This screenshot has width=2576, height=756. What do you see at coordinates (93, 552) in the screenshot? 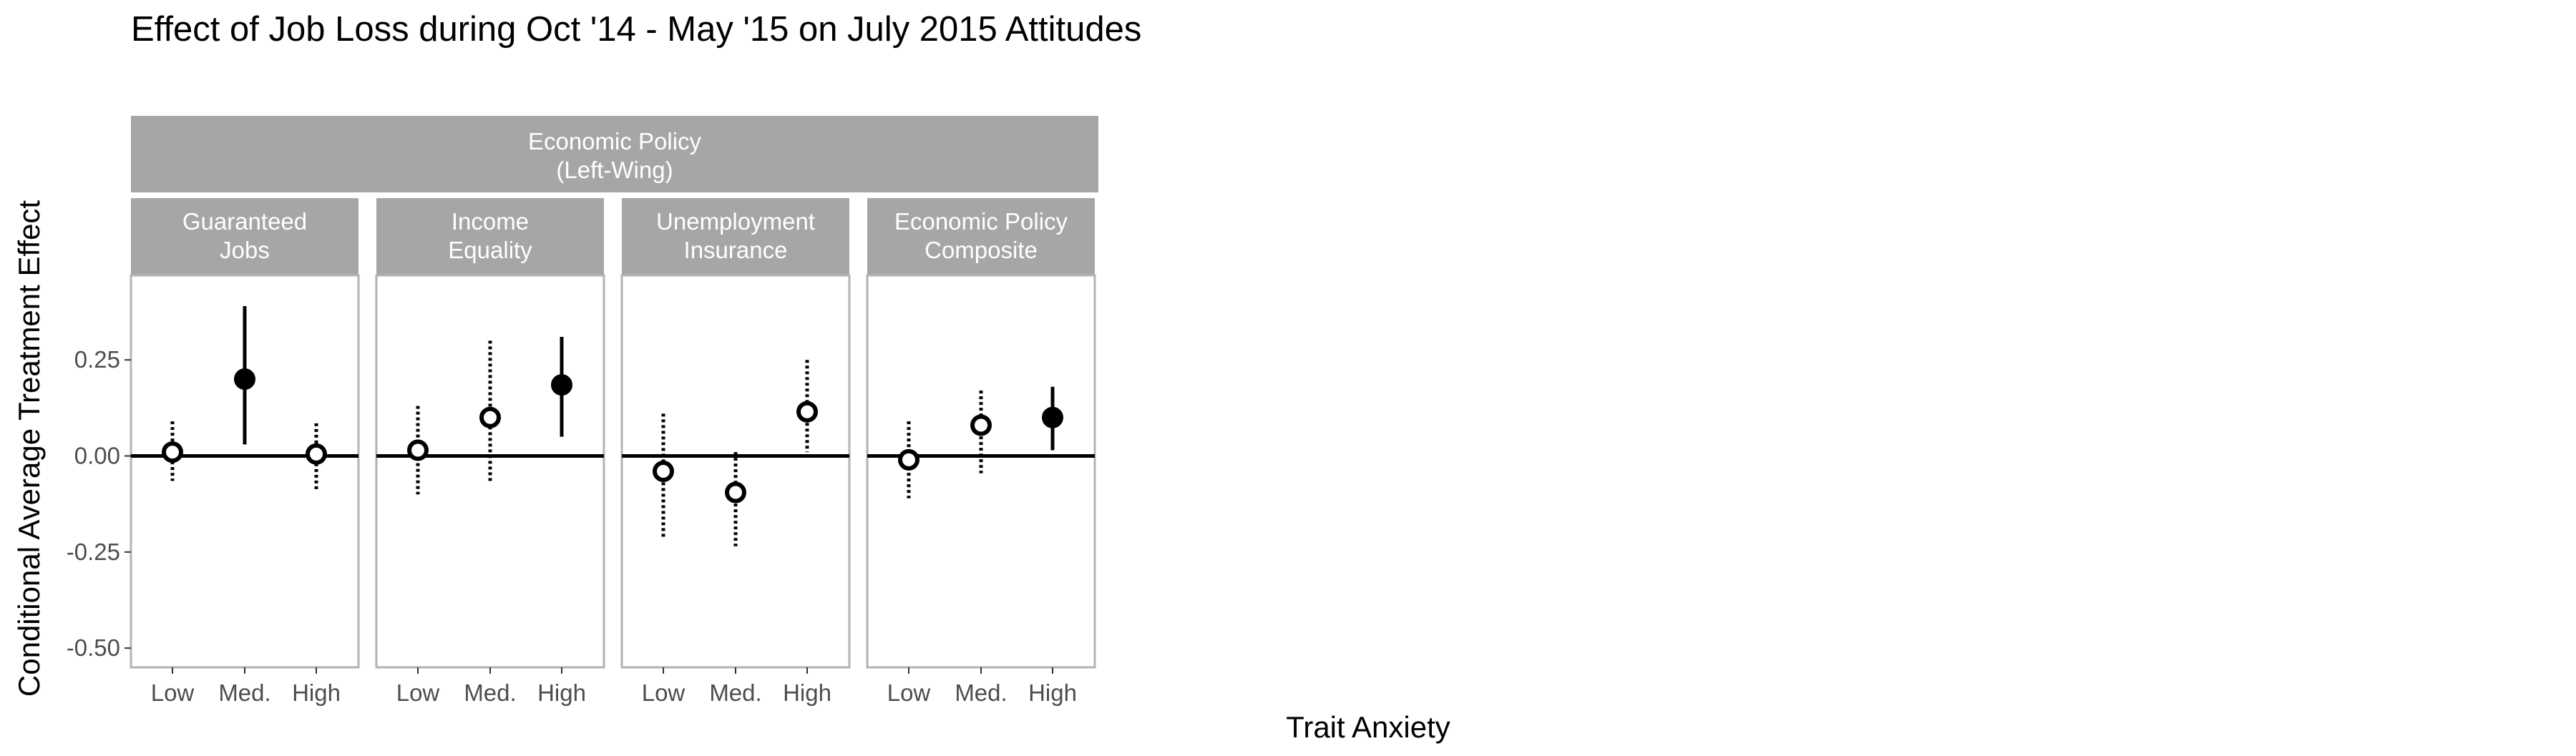
I see `y-tick-label: -0.25` at bounding box center [93, 552].